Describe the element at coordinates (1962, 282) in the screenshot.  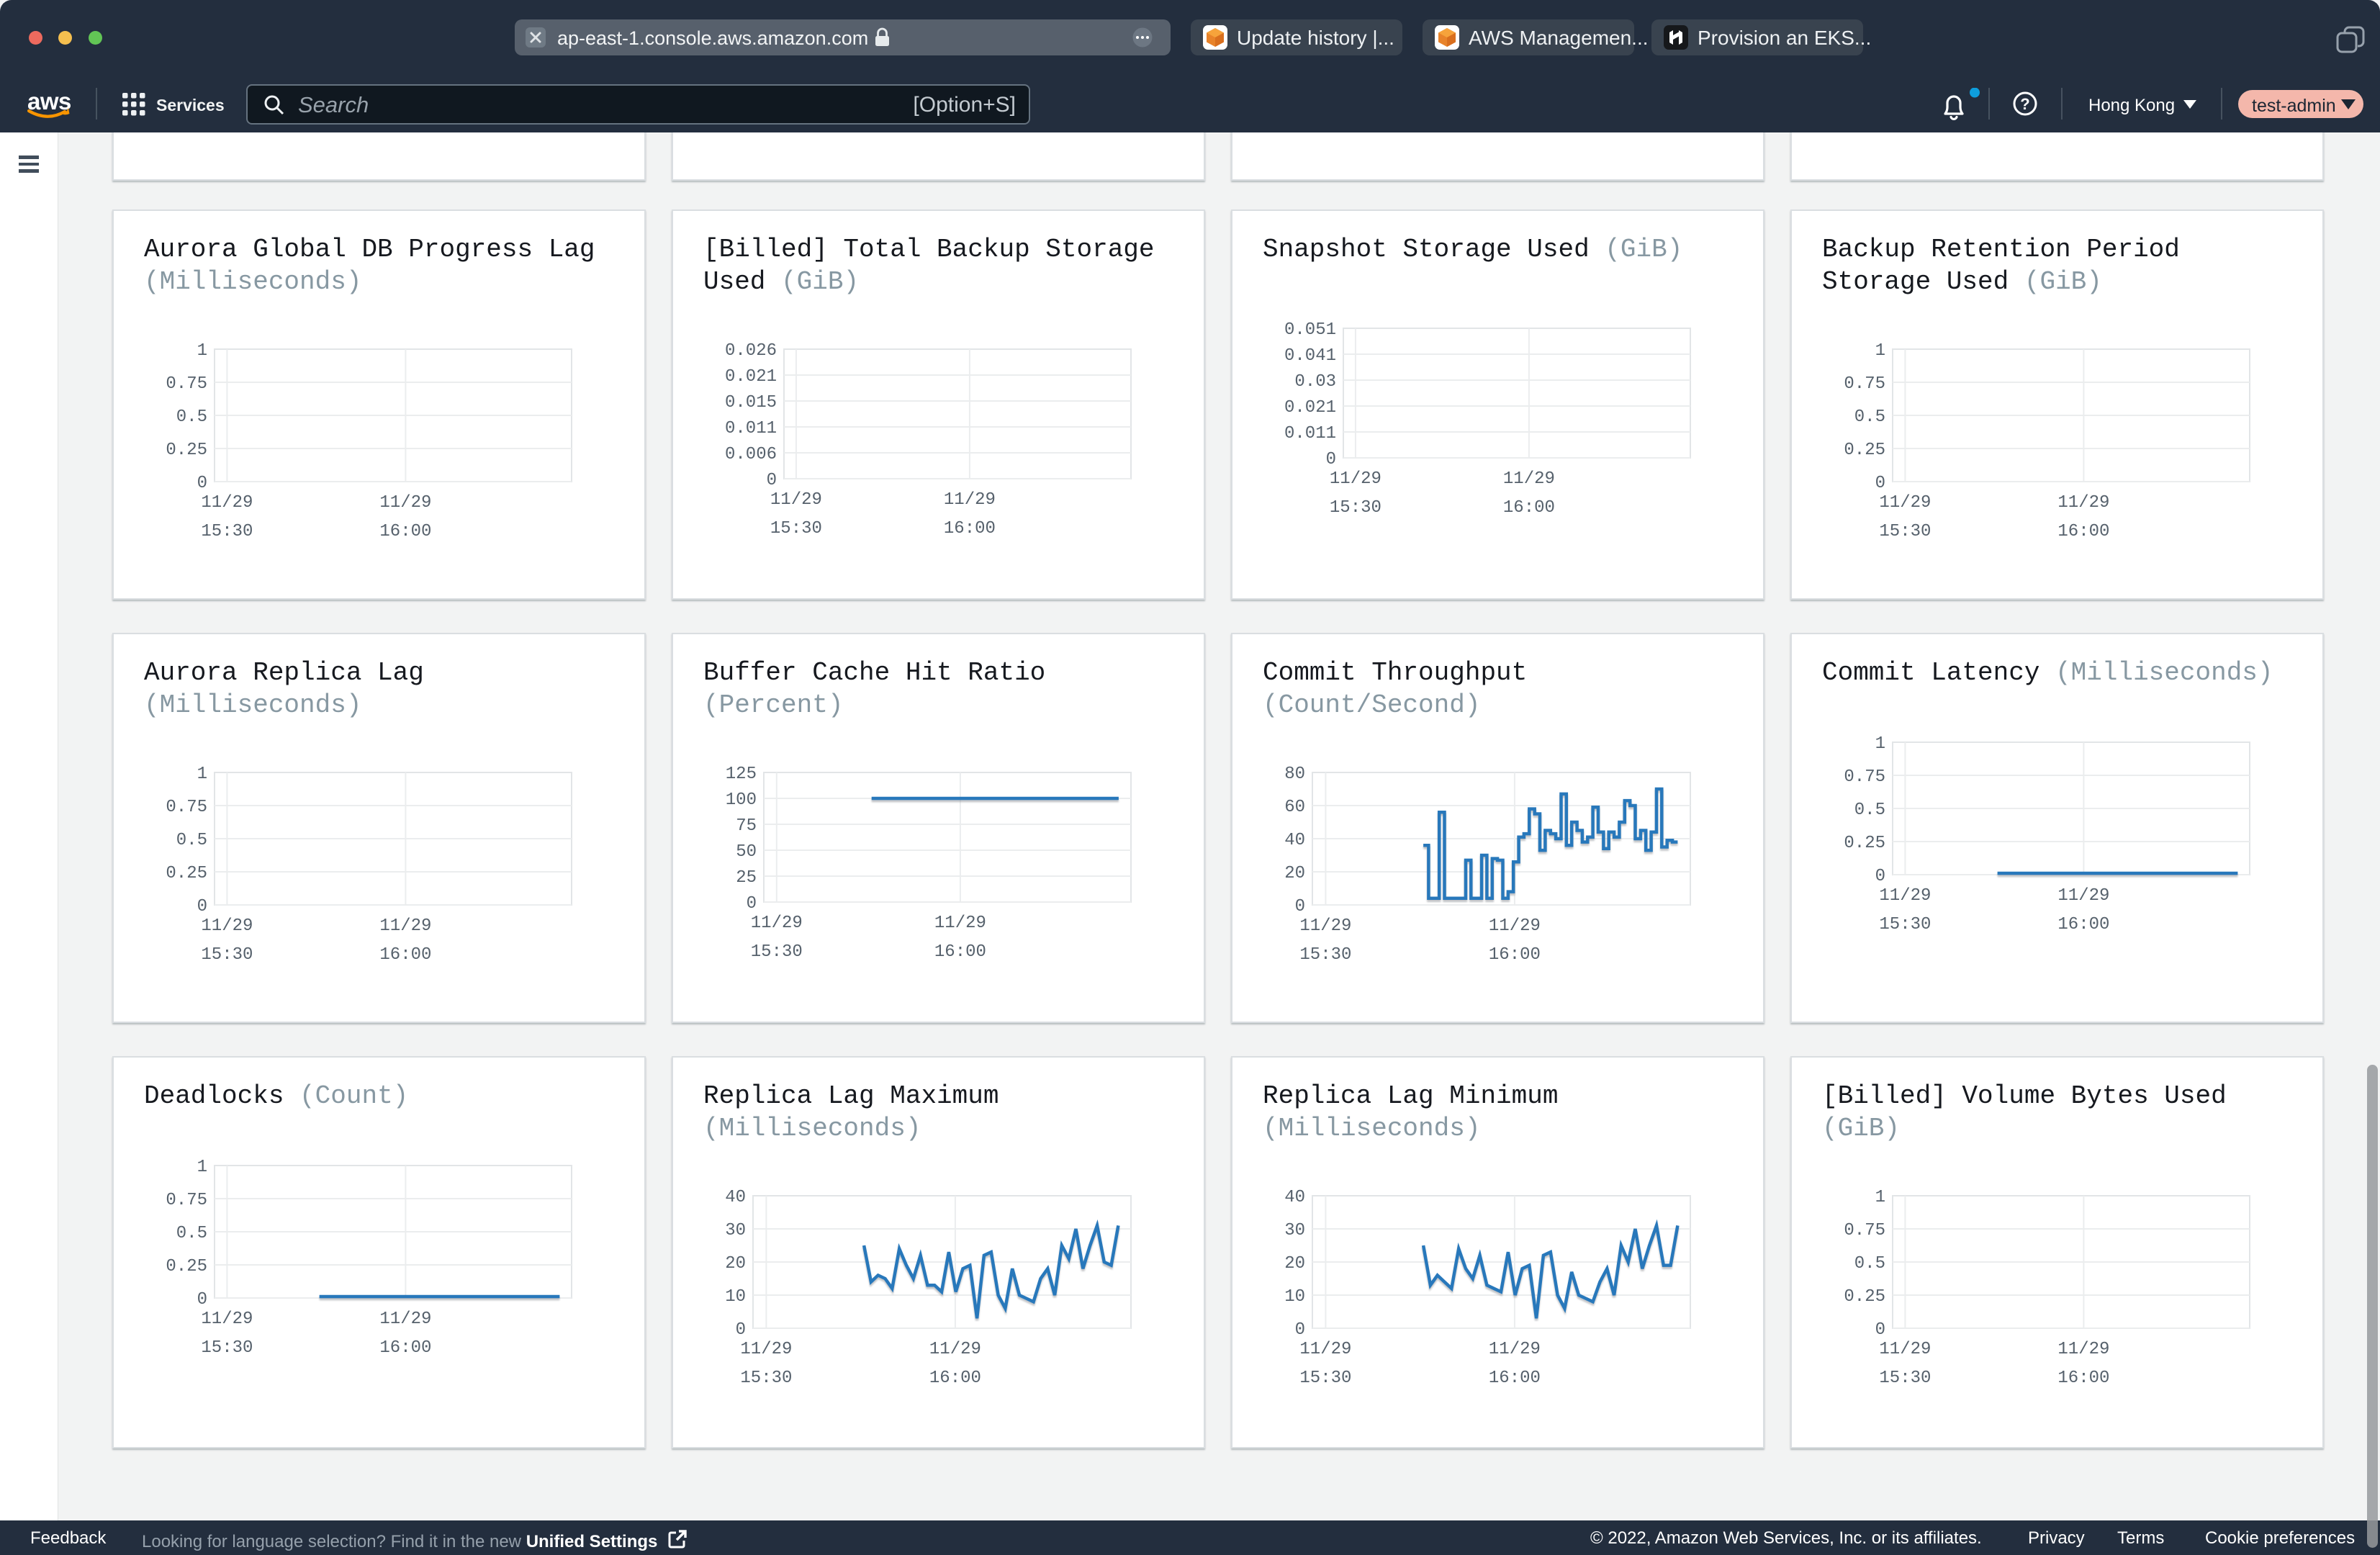
I see `svg-text: Storage Used (GiB)` at that location.